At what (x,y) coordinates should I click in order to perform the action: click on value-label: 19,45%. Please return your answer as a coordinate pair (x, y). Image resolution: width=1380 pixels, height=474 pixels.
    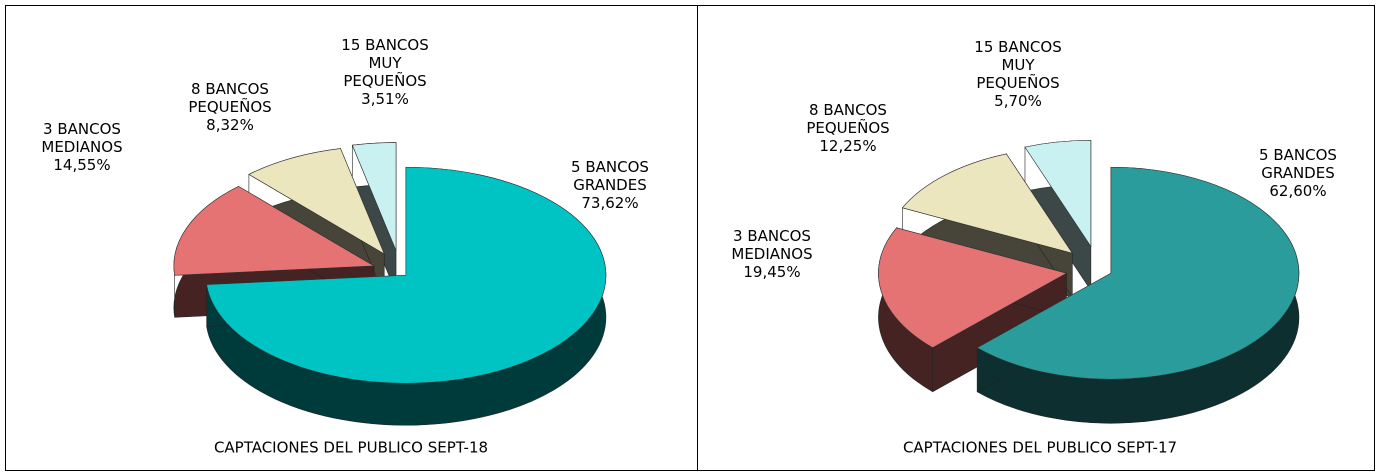
    Looking at the image, I should click on (772, 272).